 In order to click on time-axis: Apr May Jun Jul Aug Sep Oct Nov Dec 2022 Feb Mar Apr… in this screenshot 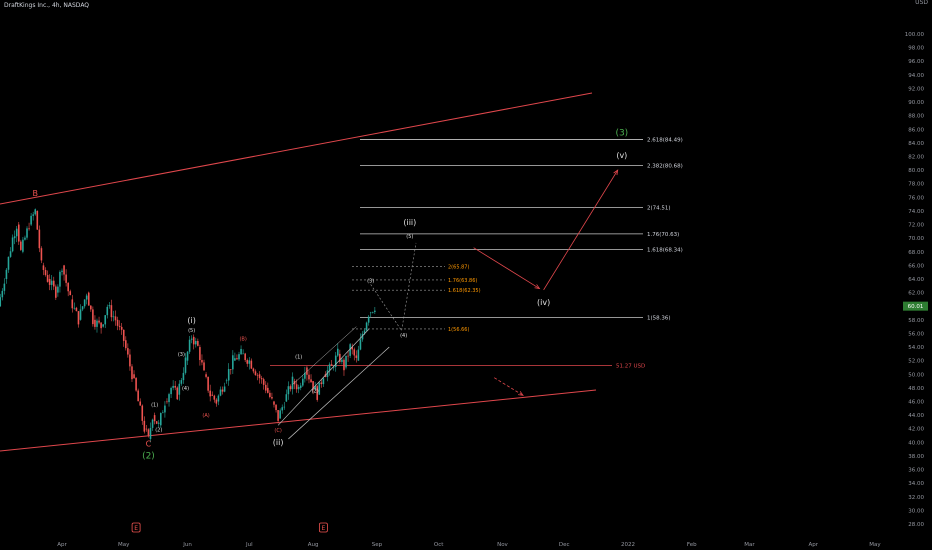, I will do `click(469, 545)`.